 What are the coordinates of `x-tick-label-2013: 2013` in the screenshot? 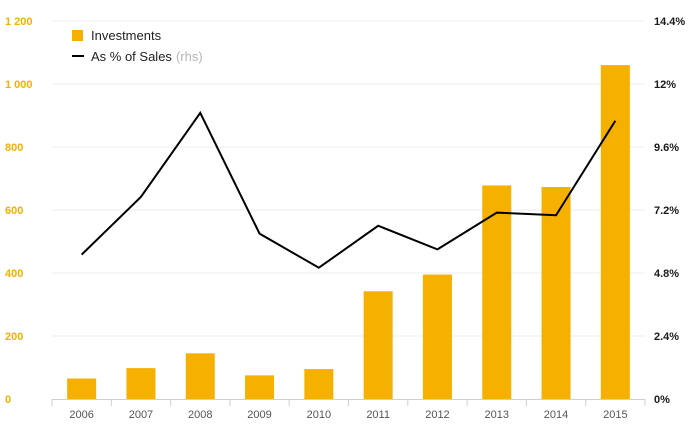 It's located at (497, 415).